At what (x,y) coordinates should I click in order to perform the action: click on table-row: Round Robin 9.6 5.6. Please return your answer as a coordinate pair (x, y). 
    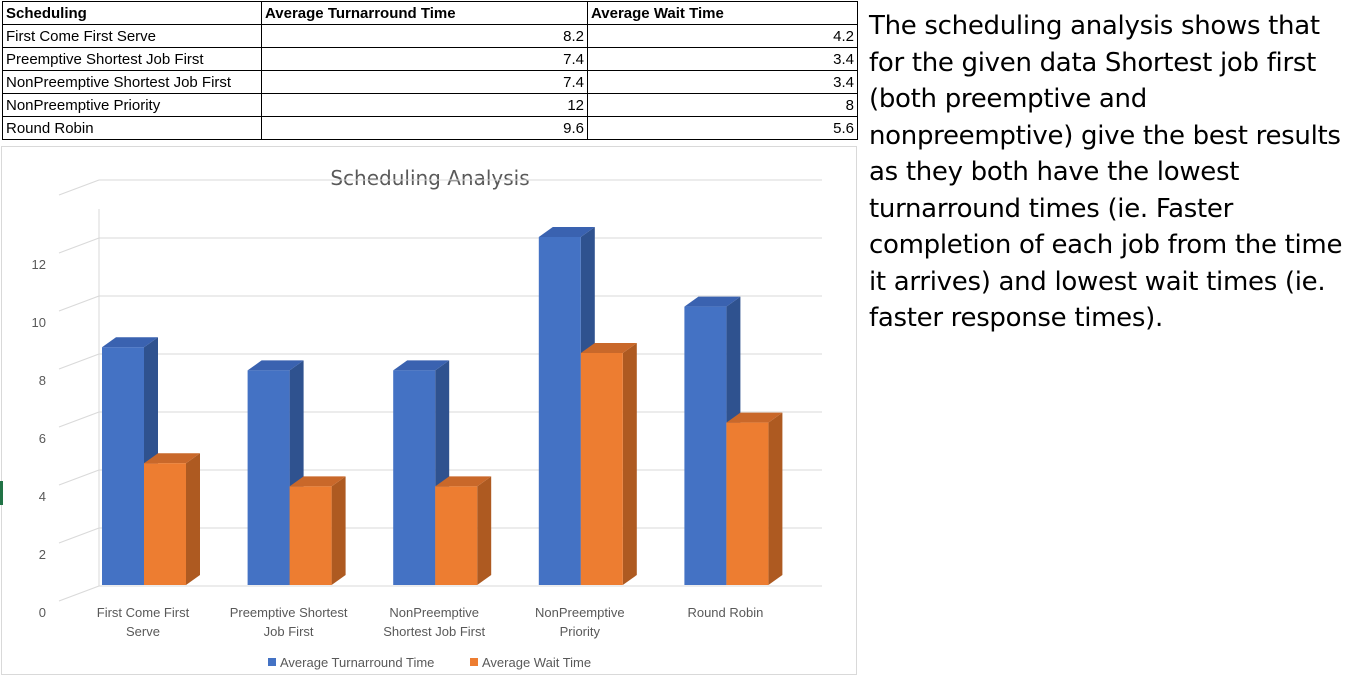
    Looking at the image, I should click on (430, 128).